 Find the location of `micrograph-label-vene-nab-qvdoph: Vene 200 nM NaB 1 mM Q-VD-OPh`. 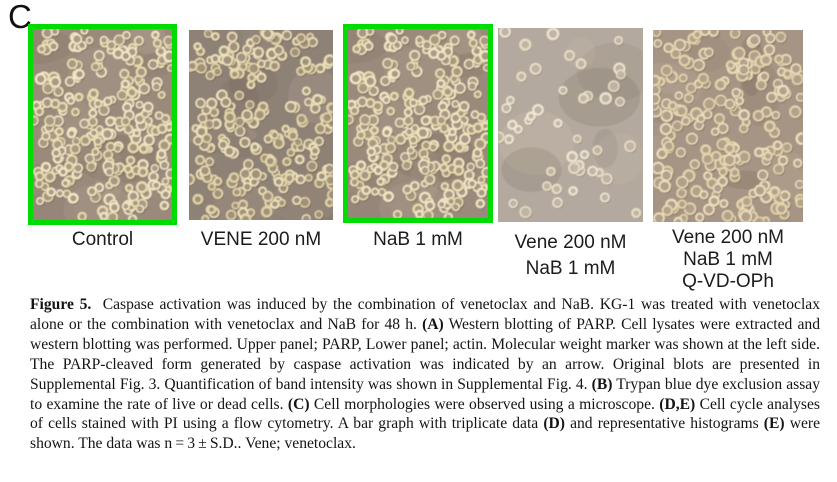

micrograph-label-vene-nab-qvdoph: Vene 200 nM NaB 1 mM Q-VD-OPh is located at coordinates (728, 260).